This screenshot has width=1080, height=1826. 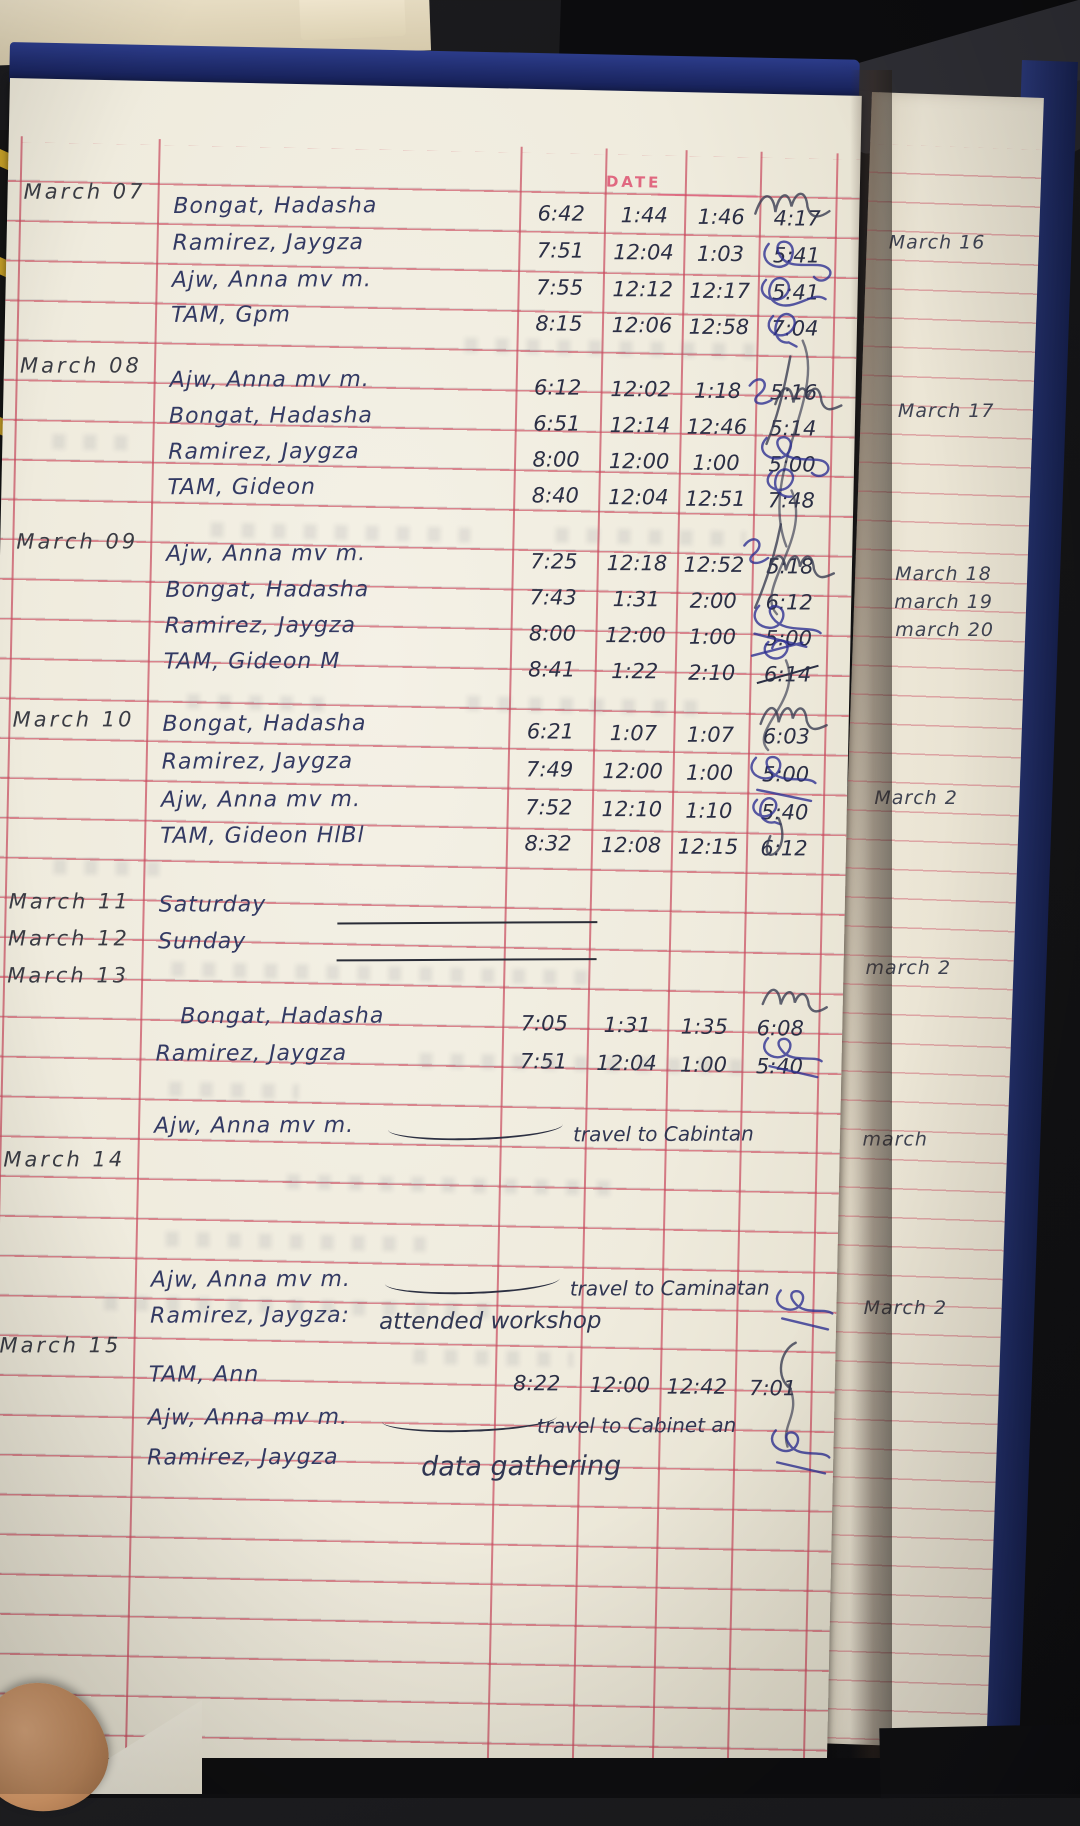 I want to click on next-page-date-label: march 20, so click(x=944, y=629).